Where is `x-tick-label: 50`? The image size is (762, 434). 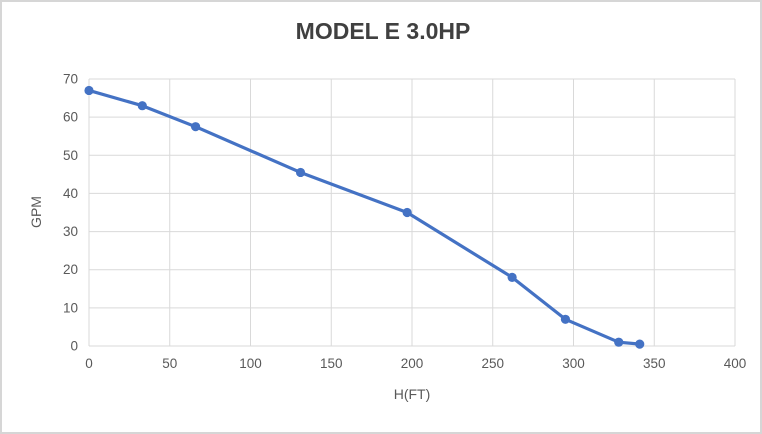 x-tick-label: 50 is located at coordinates (169, 363).